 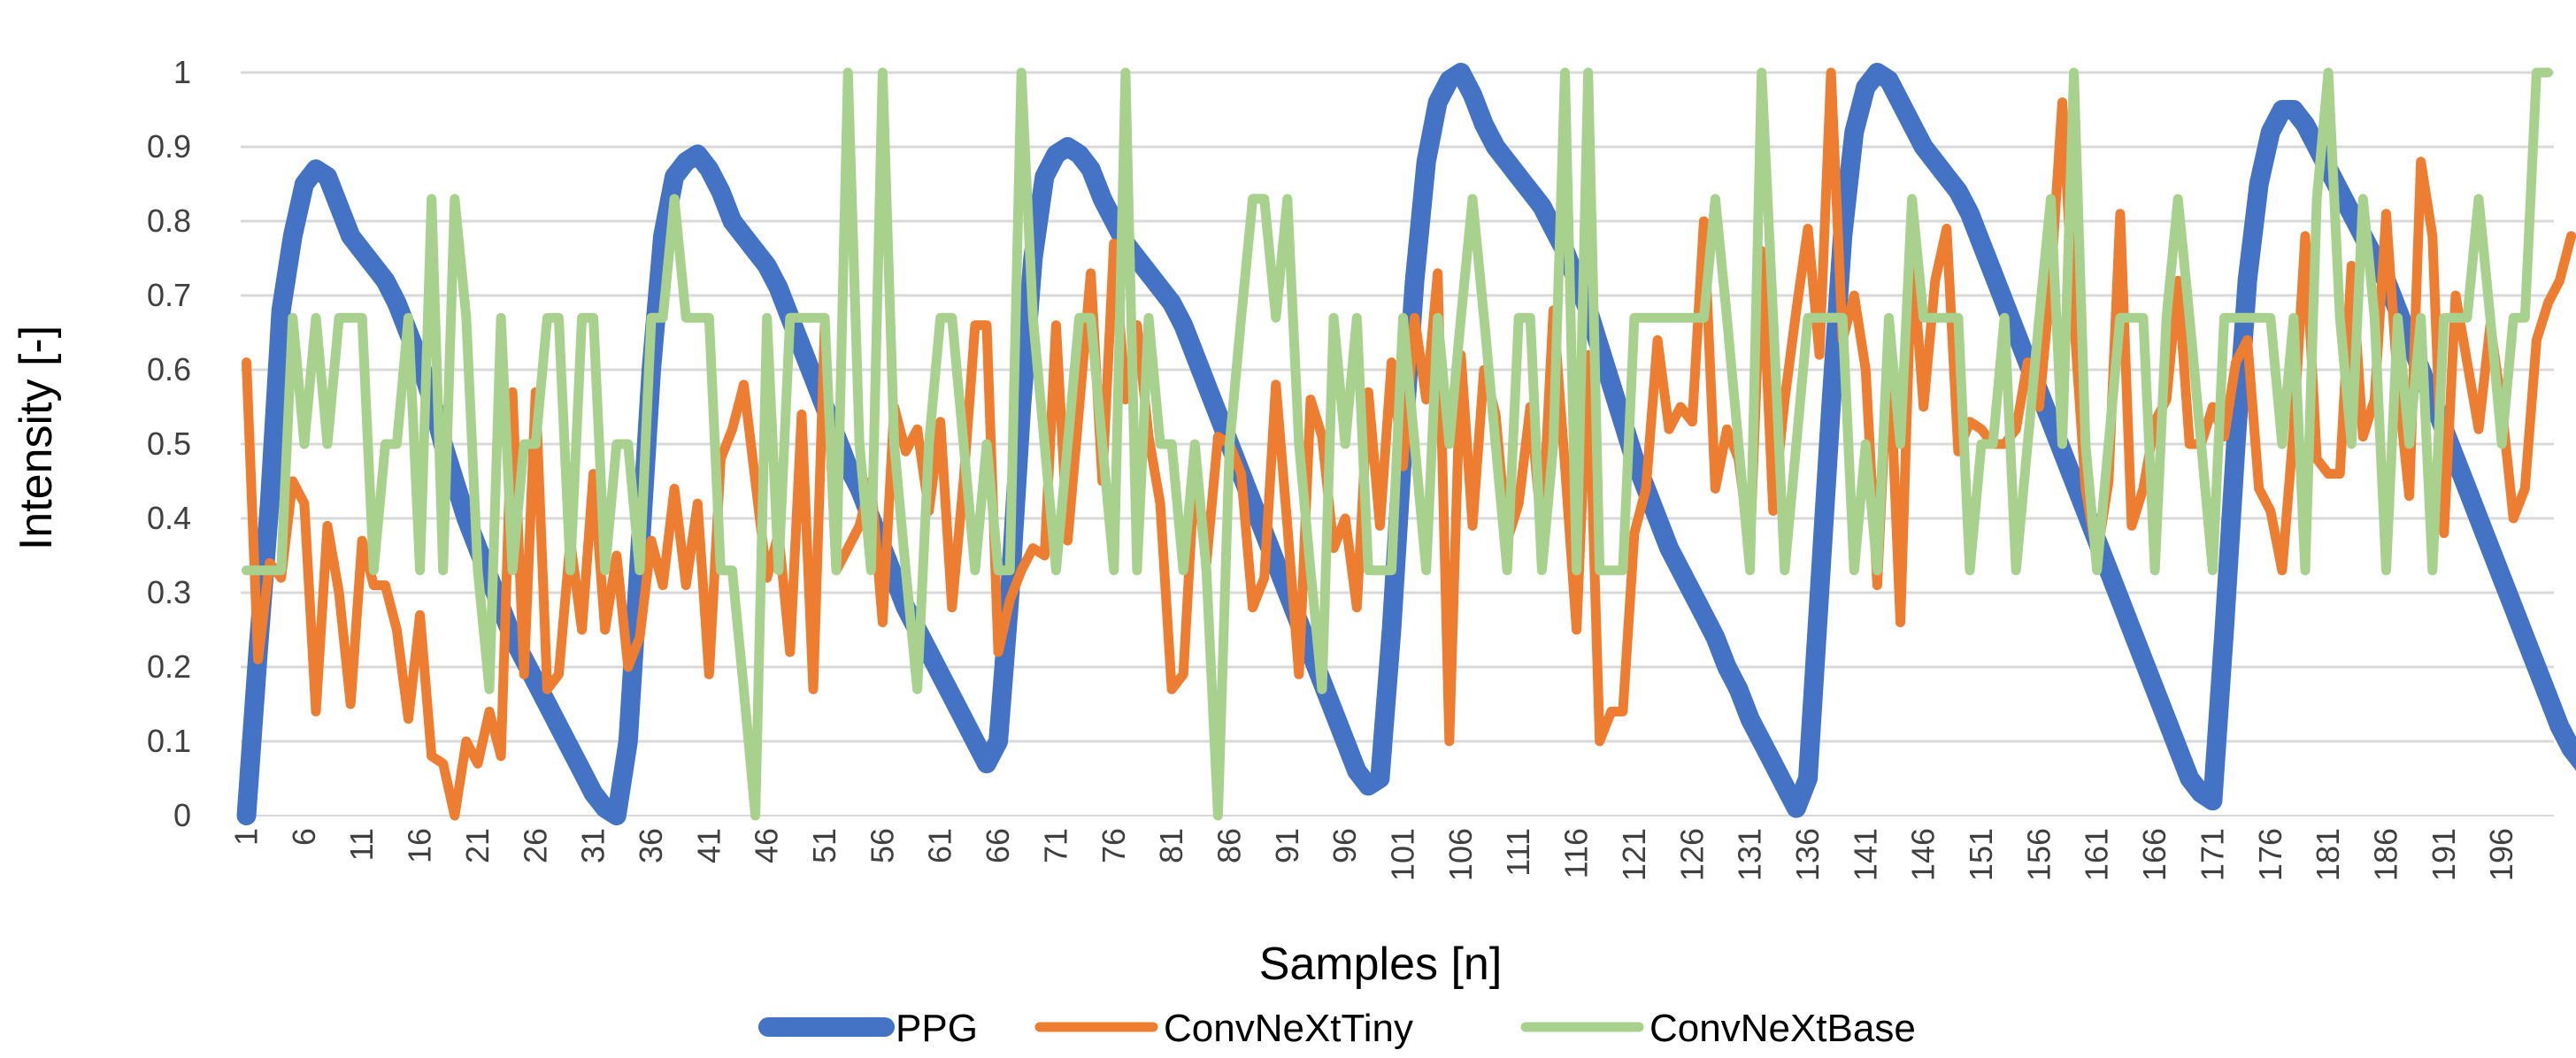 I want to click on x-tick-label: 66, so click(x=998, y=845).